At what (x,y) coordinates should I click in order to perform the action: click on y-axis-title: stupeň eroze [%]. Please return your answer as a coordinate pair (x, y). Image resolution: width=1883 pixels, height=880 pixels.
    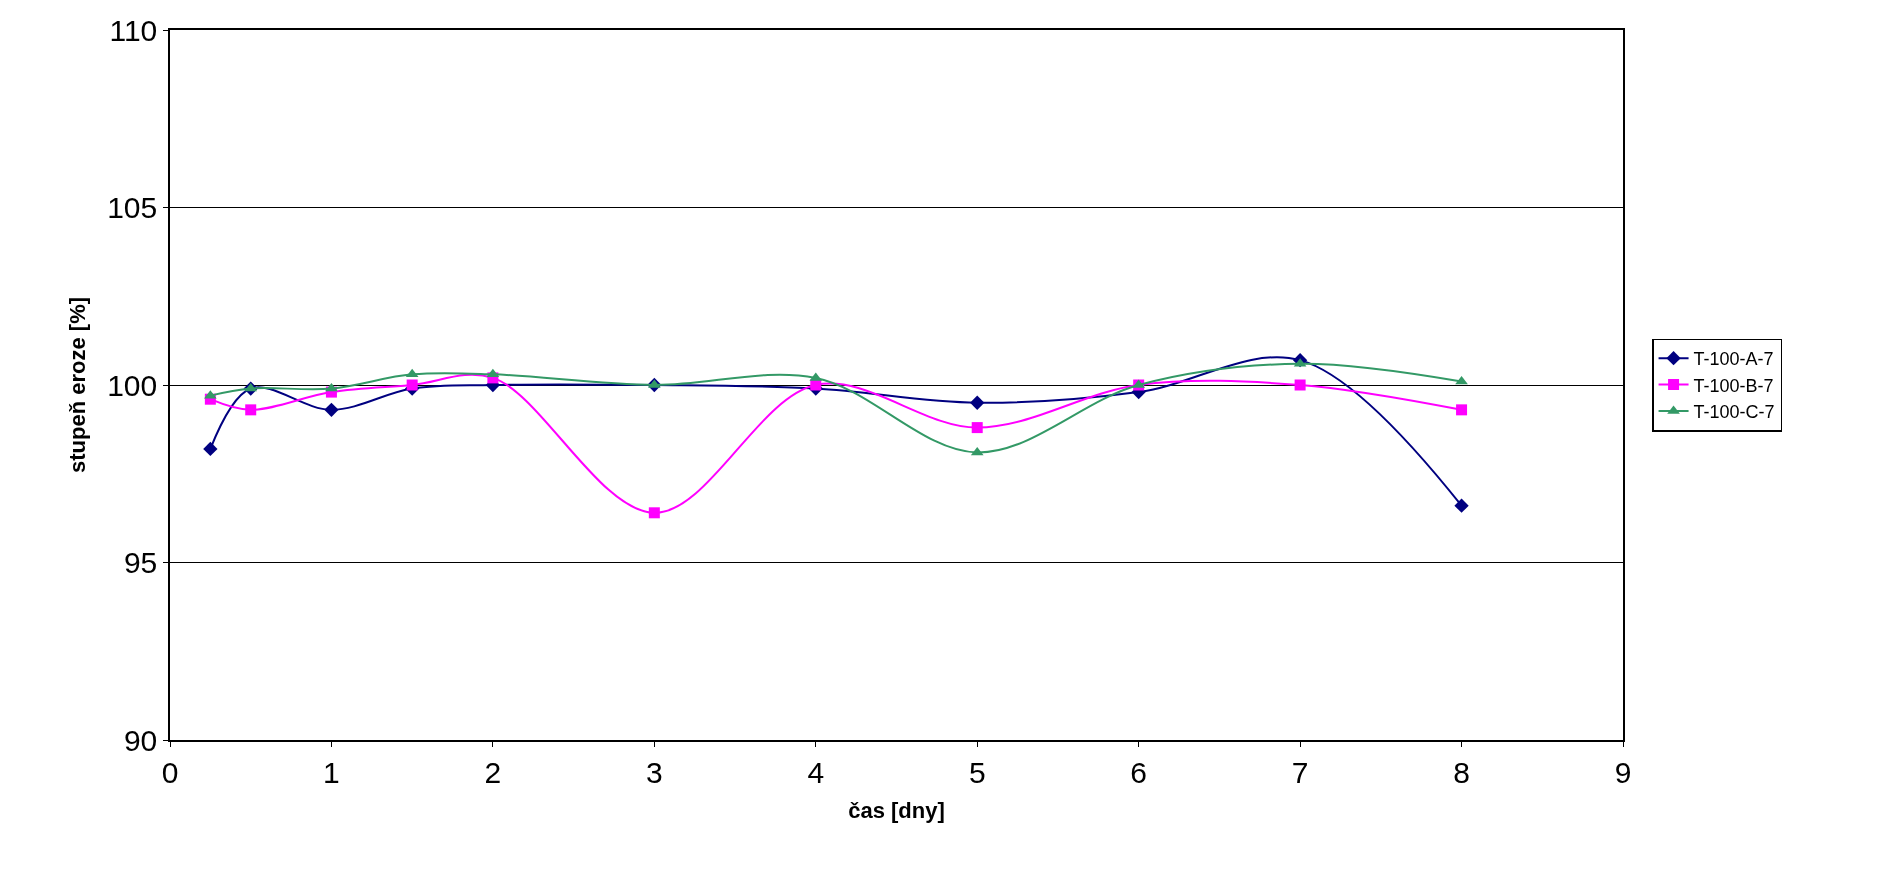
    Looking at the image, I should click on (78, 385).